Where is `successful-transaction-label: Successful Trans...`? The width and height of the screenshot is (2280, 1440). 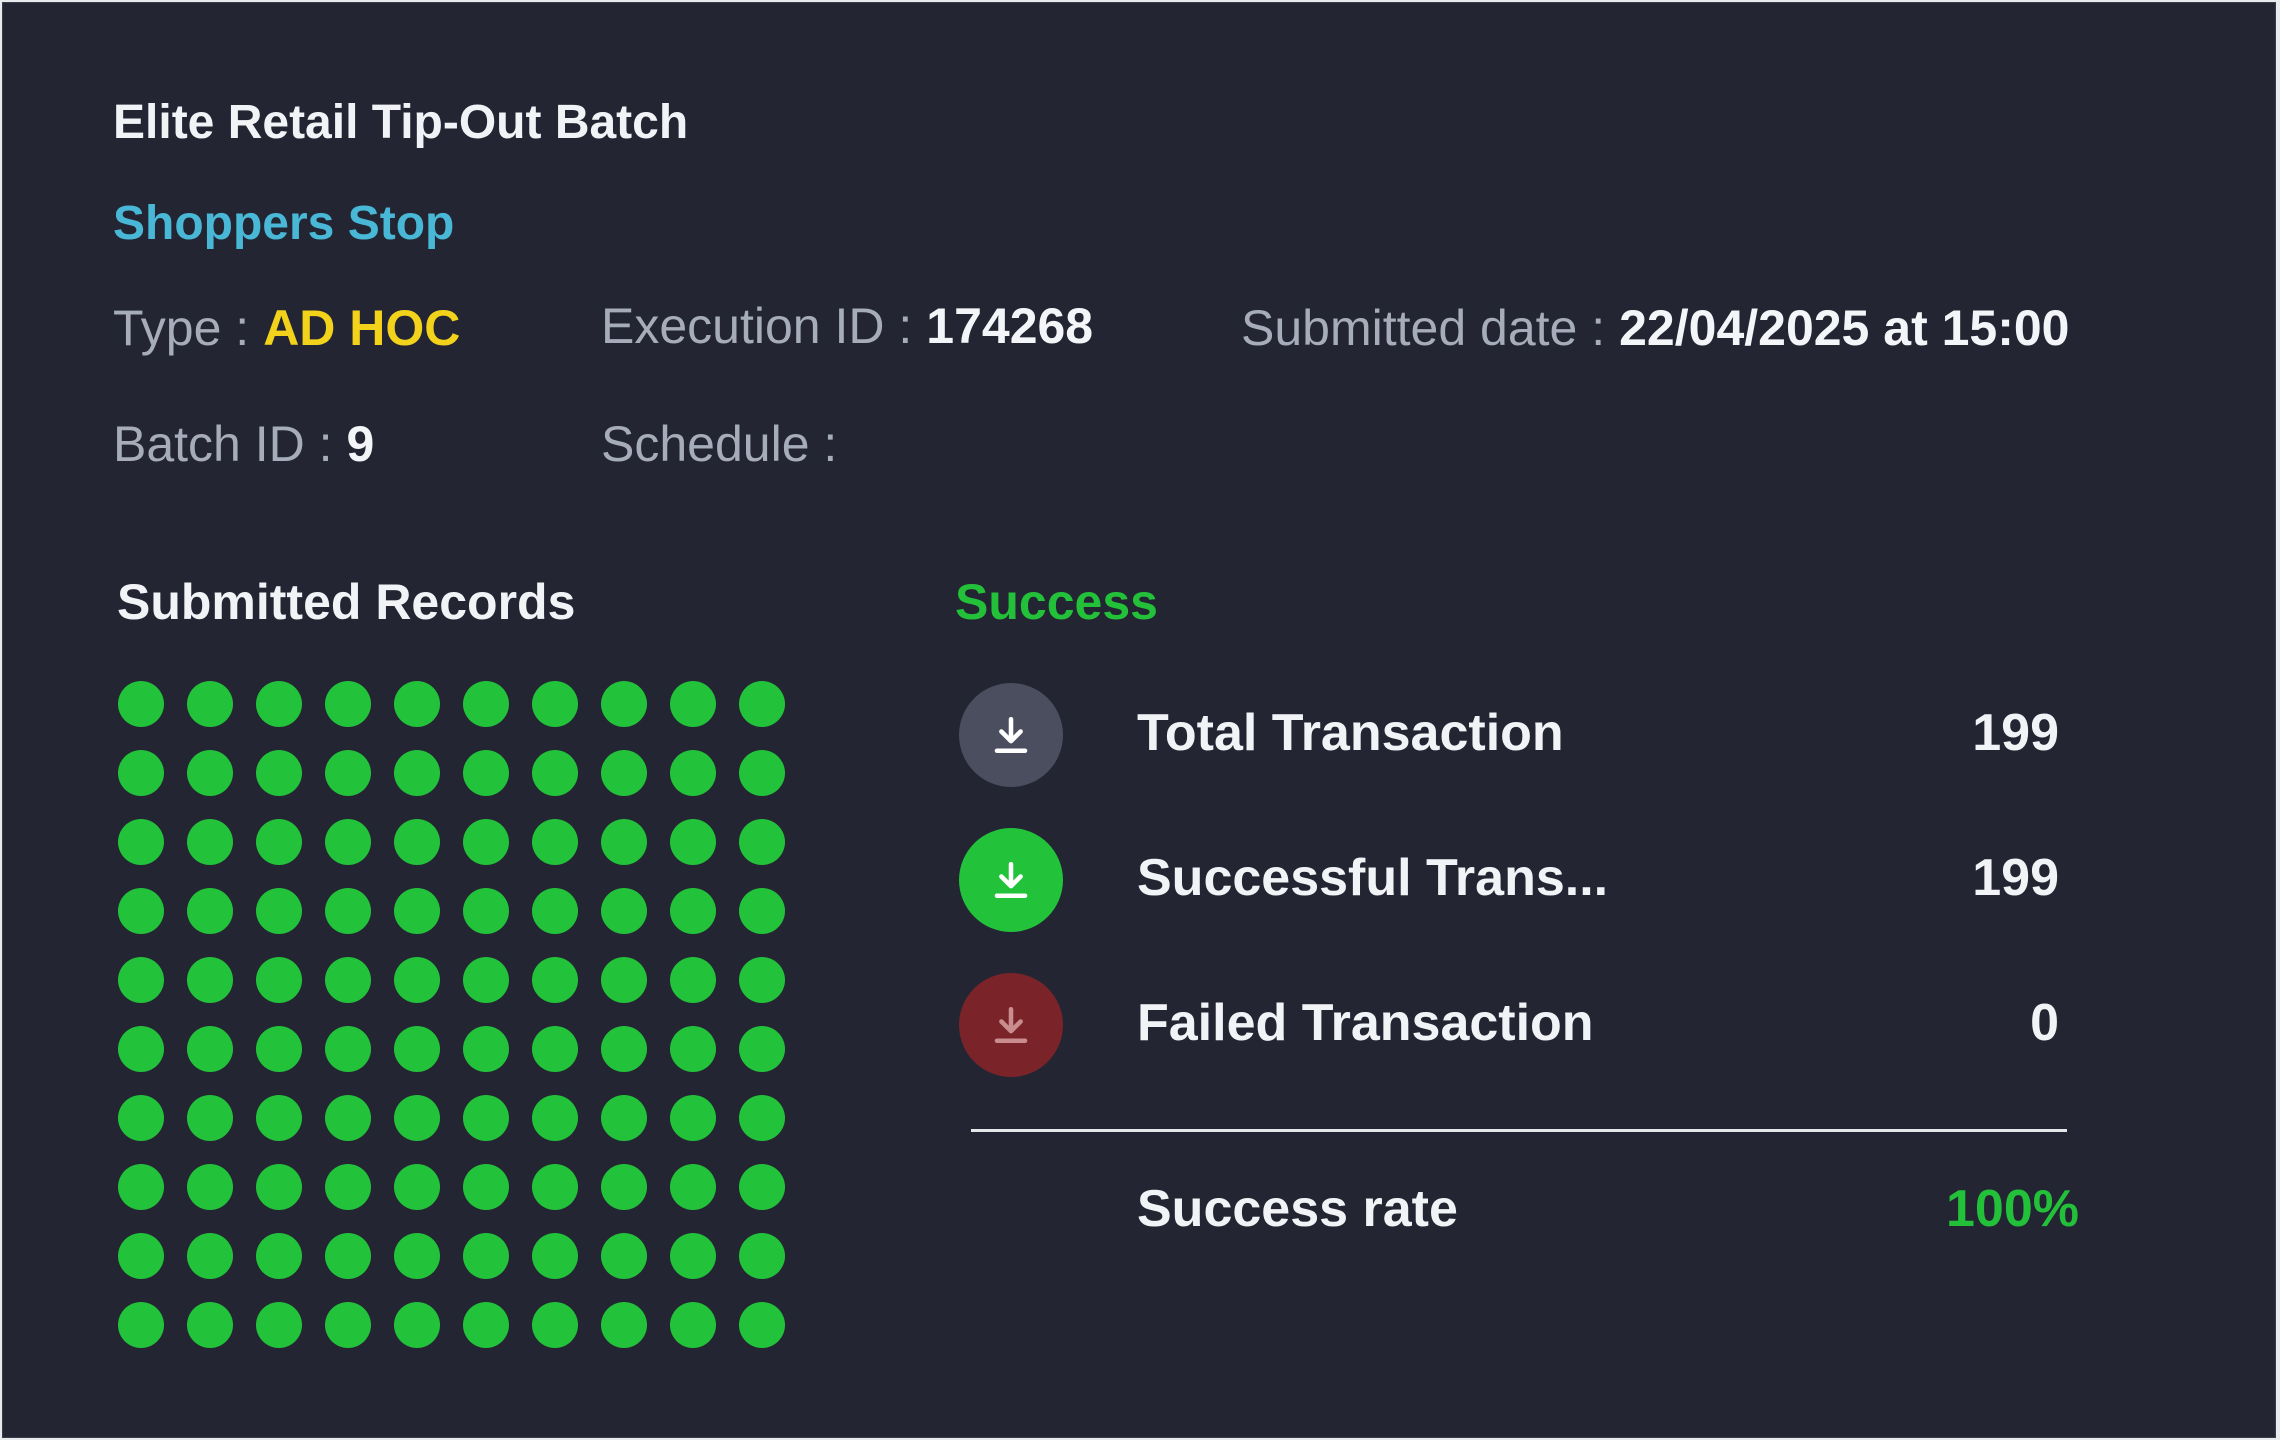 successful-transaction-label: Successful Trans... is located at coordinates (1373, 878).